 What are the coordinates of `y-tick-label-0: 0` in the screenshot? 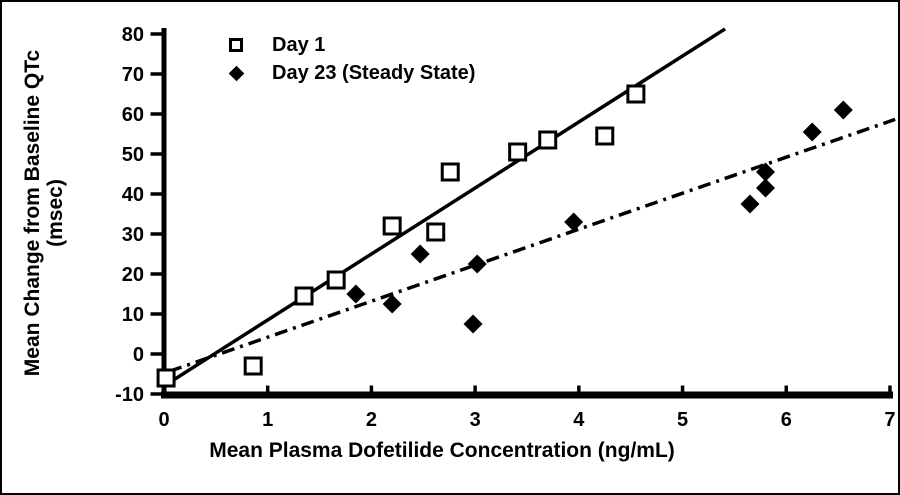 It's located at (138, 355).